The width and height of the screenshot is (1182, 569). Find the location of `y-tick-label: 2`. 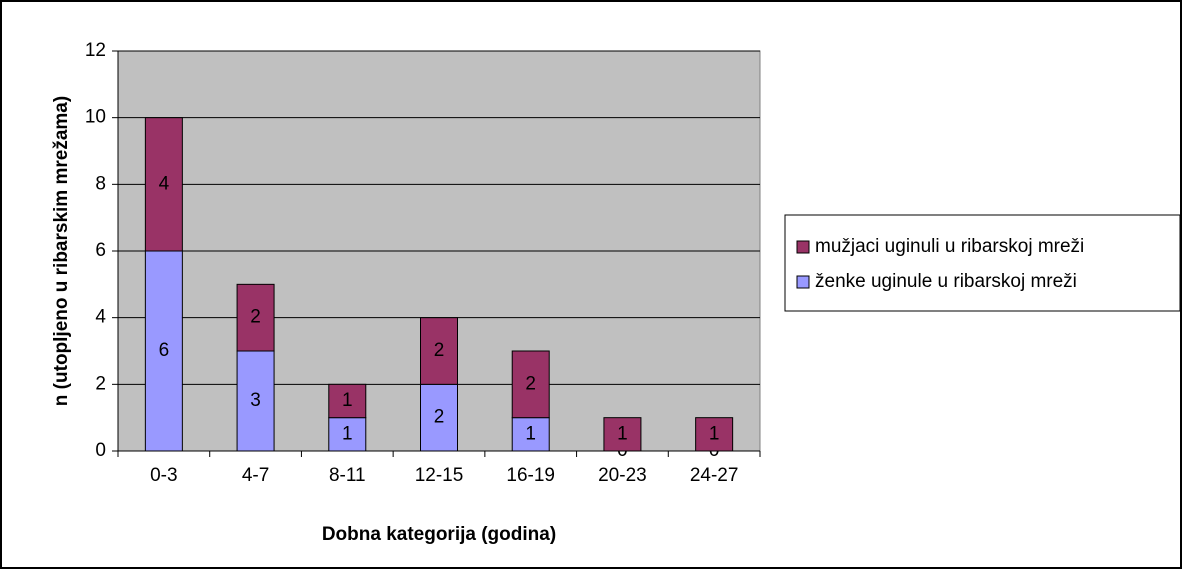

y-tick-label: 2 is located at coordinates (100, 383).